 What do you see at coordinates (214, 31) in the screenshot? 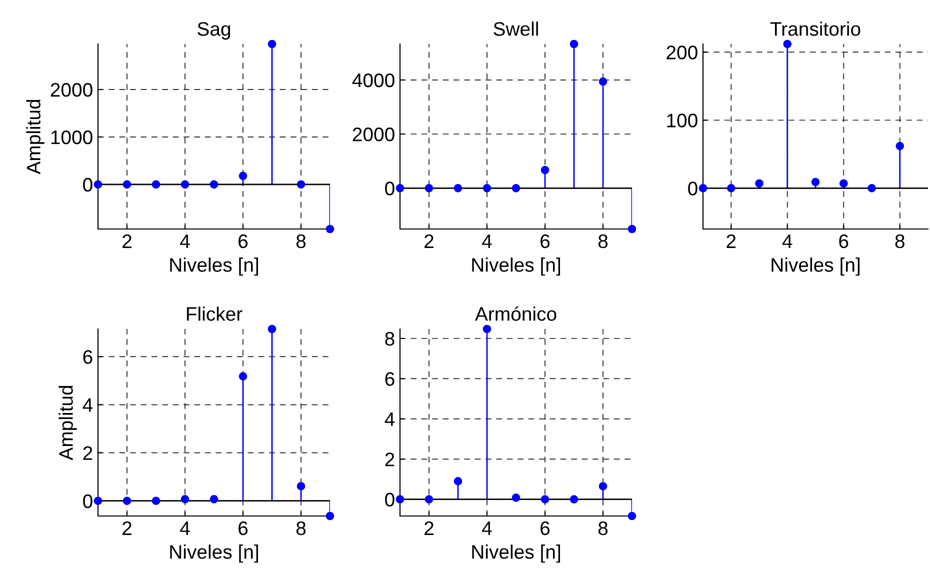
I see `chart-title: Sag` at bounding box center [214, 31].